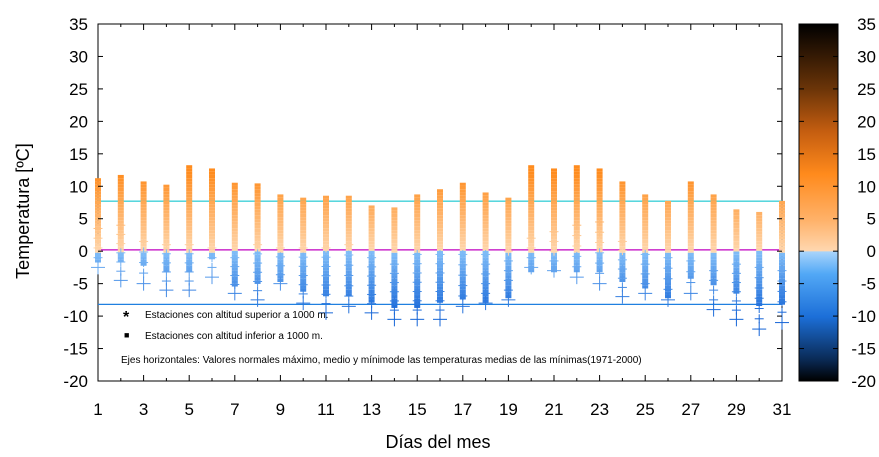 This screenshot has height=457, width=879. Describe the element at coordinates (462, 409) in the screenshot. I see `x-tick-label: 17` at that location.